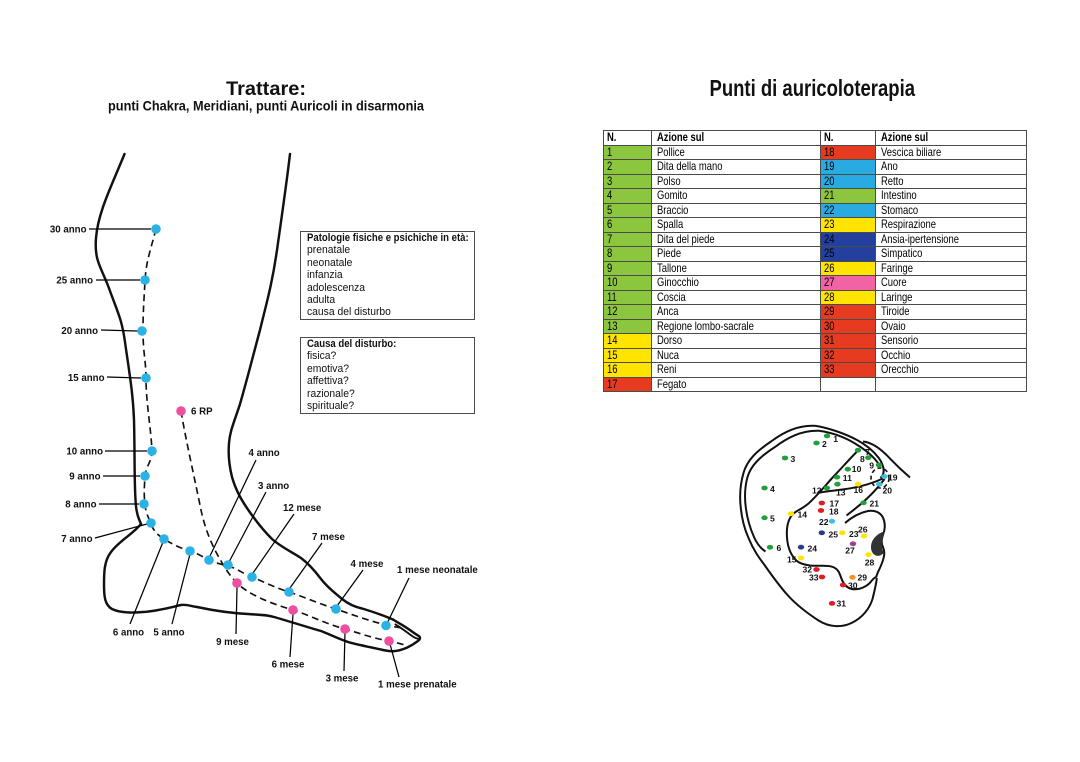  I want to click on svg-text: 13, so click(841, 493).